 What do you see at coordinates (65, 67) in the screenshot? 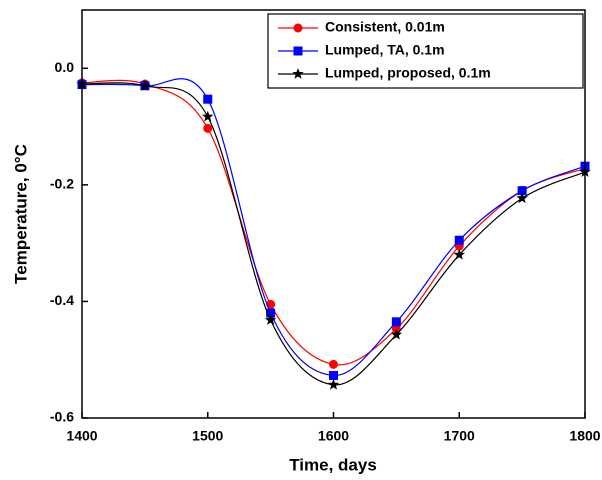
I see `y-tick-label: 0.0` at bounding box center [65, 67].